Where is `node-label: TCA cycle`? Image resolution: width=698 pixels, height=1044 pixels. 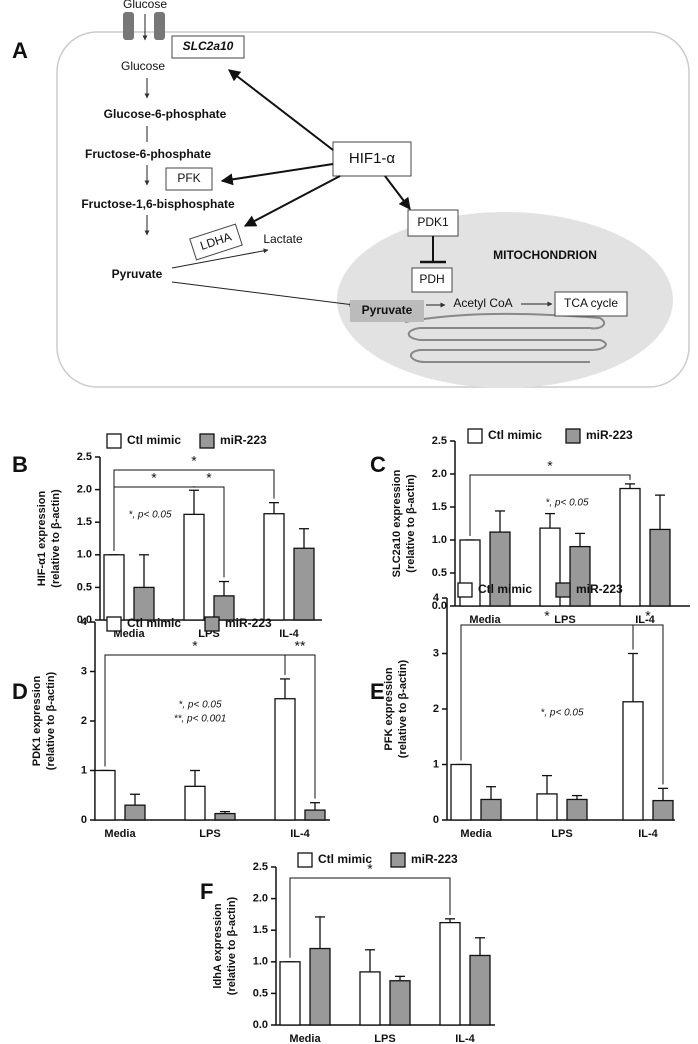
node-label: TCA cycle is located at coordinates (591, 303).